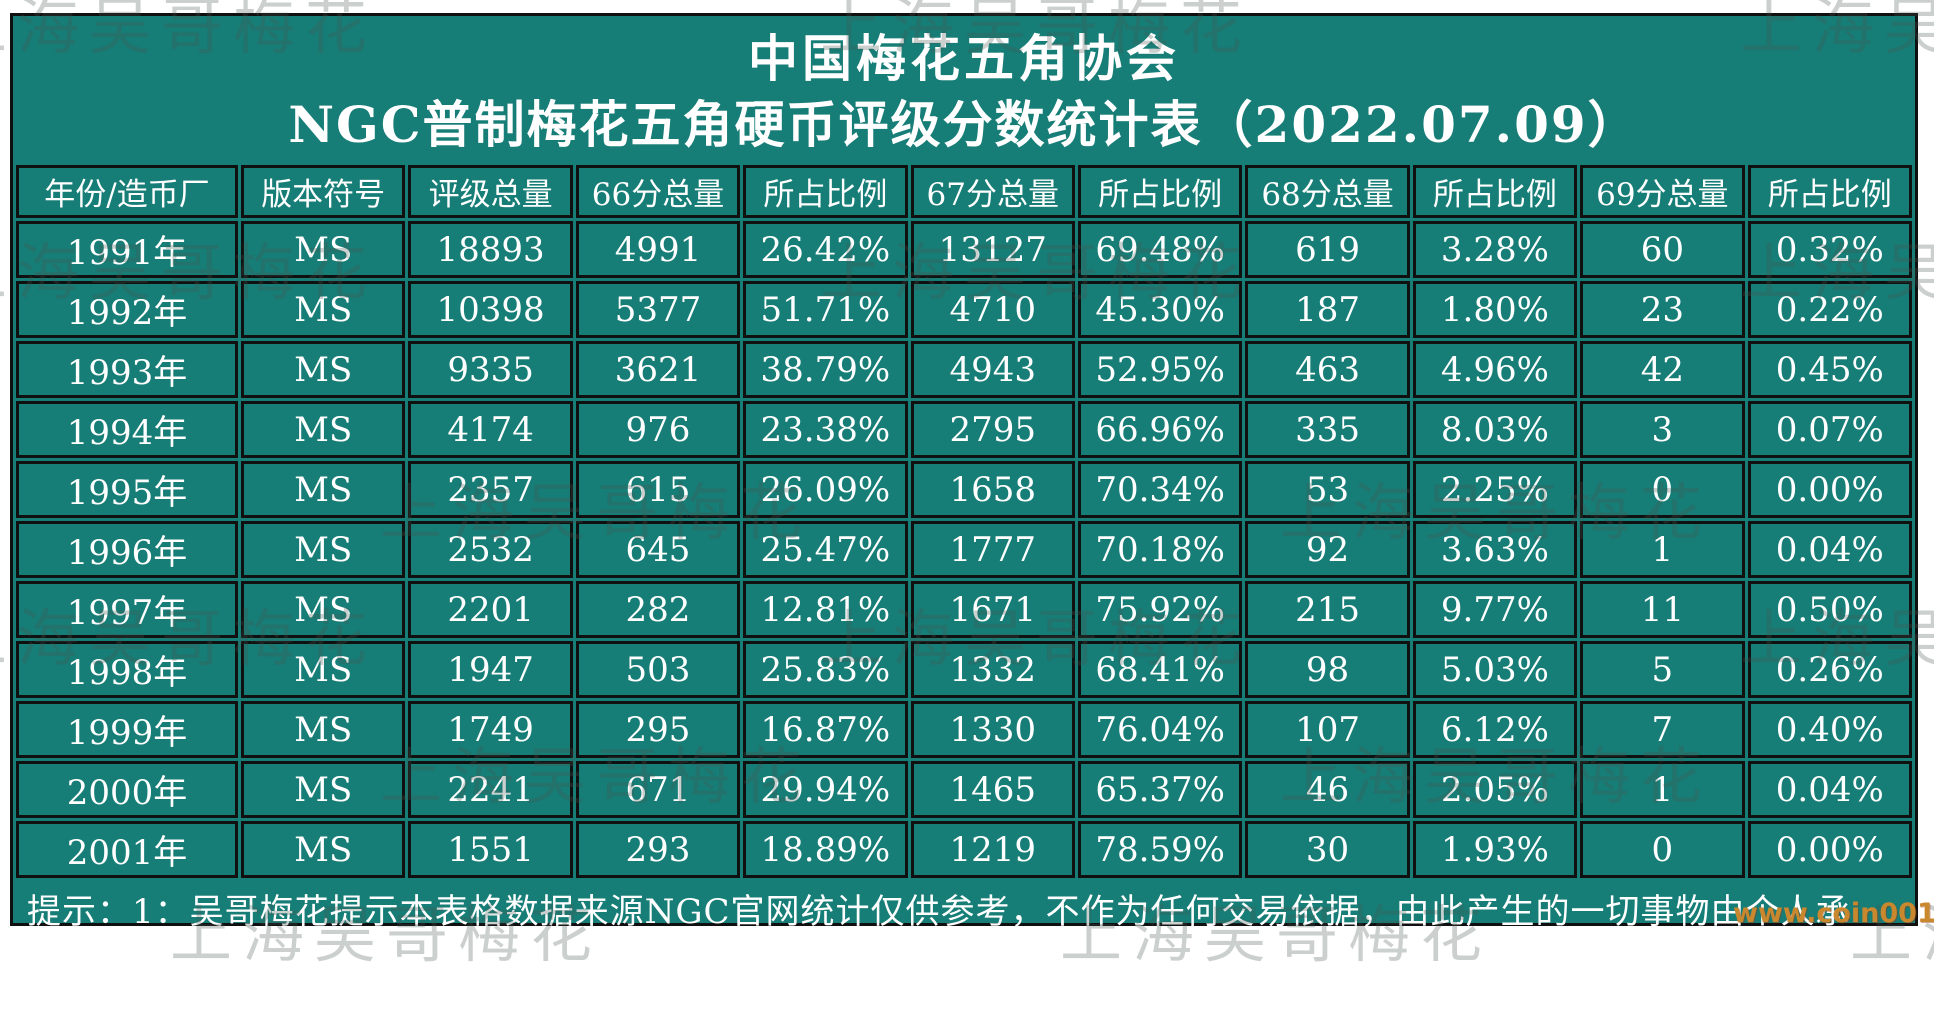  What do you see at coordinates (1327, 249) in the screenshot?
I see `data-cell: 619` at bounding box center [1327, 249].